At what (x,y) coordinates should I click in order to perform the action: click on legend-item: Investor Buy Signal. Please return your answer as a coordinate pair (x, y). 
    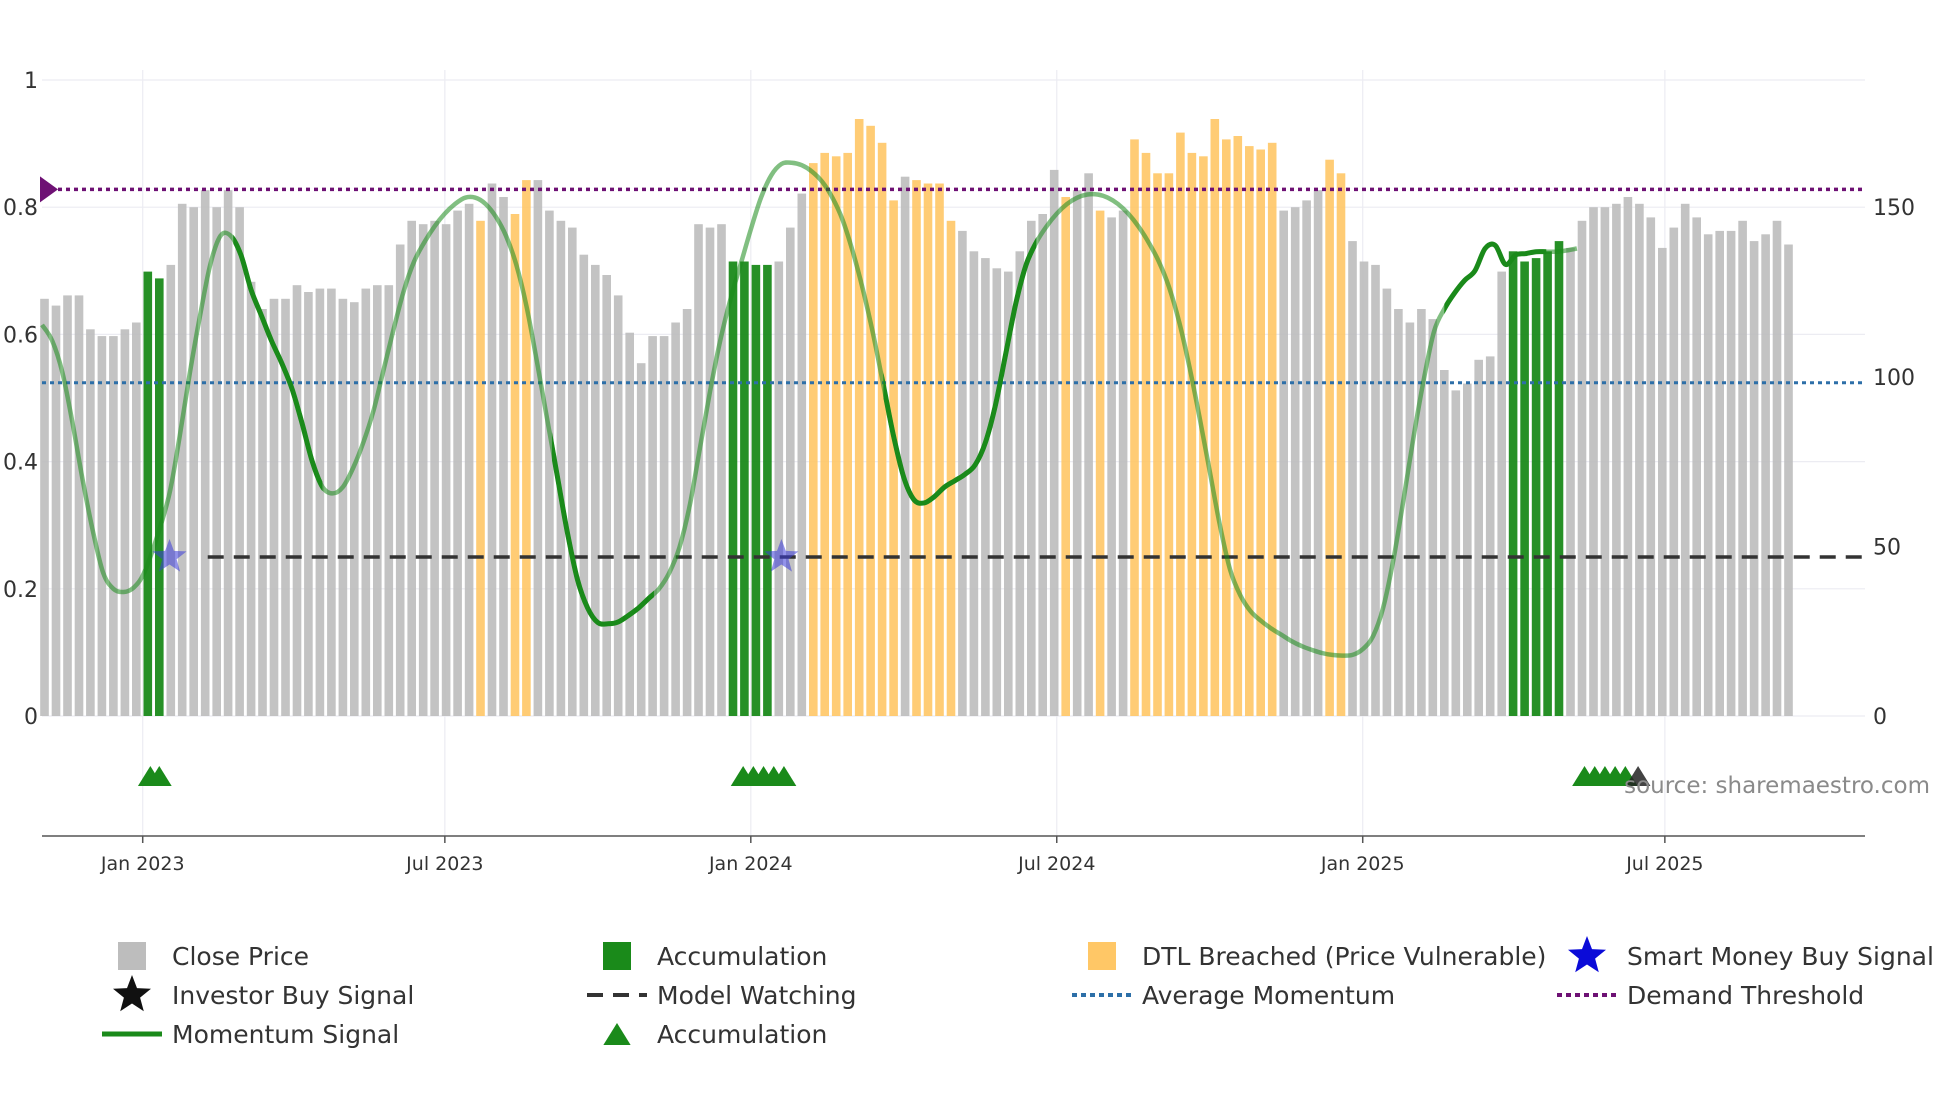
    Looking at the image, I should click on (263, 993).